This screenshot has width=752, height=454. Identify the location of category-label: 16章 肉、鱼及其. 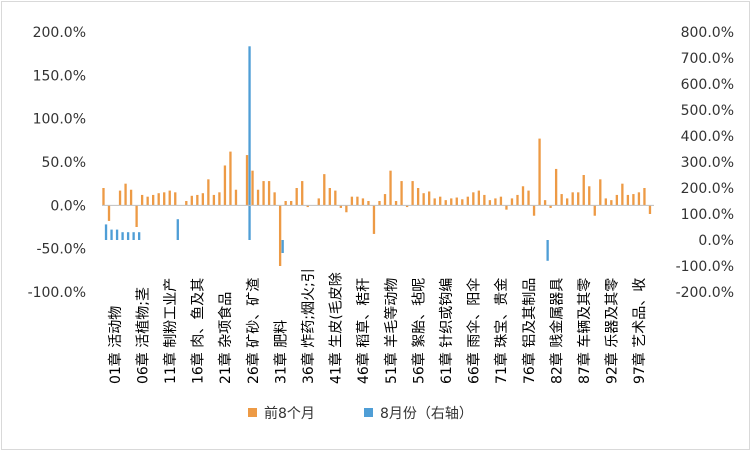
(198, 331).